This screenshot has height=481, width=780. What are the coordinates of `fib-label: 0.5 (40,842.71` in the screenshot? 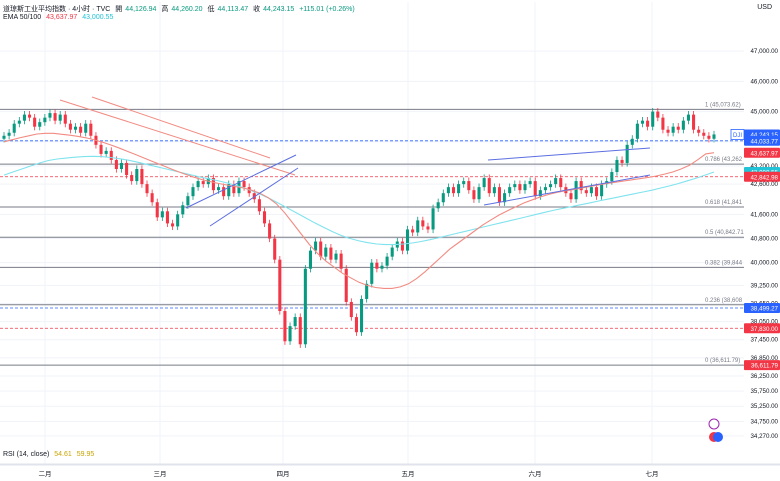 It's located at (724, 233).